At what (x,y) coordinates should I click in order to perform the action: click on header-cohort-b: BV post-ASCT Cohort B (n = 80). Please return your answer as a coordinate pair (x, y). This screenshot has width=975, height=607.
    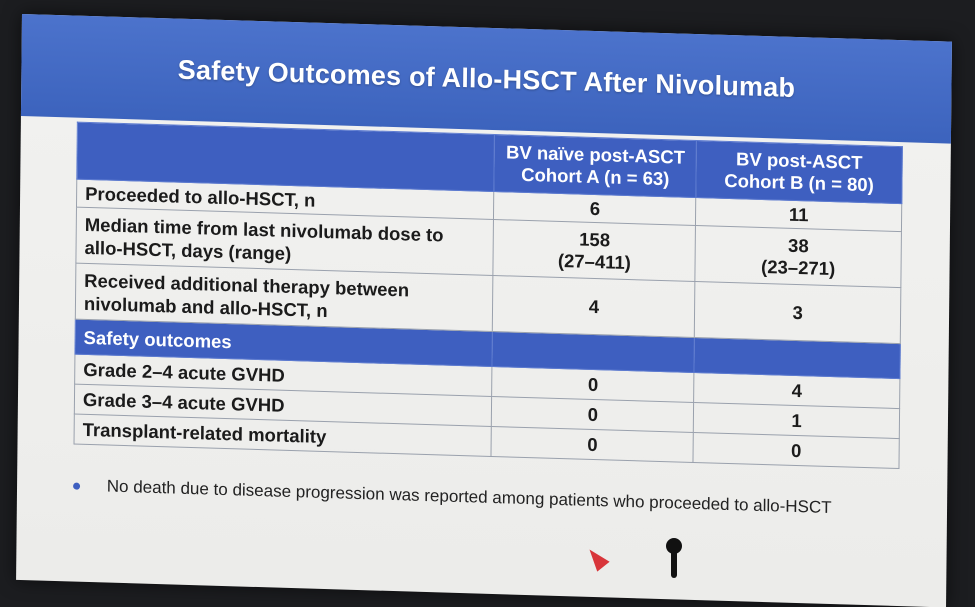
    Looking at the image, I should click on (799, 172).